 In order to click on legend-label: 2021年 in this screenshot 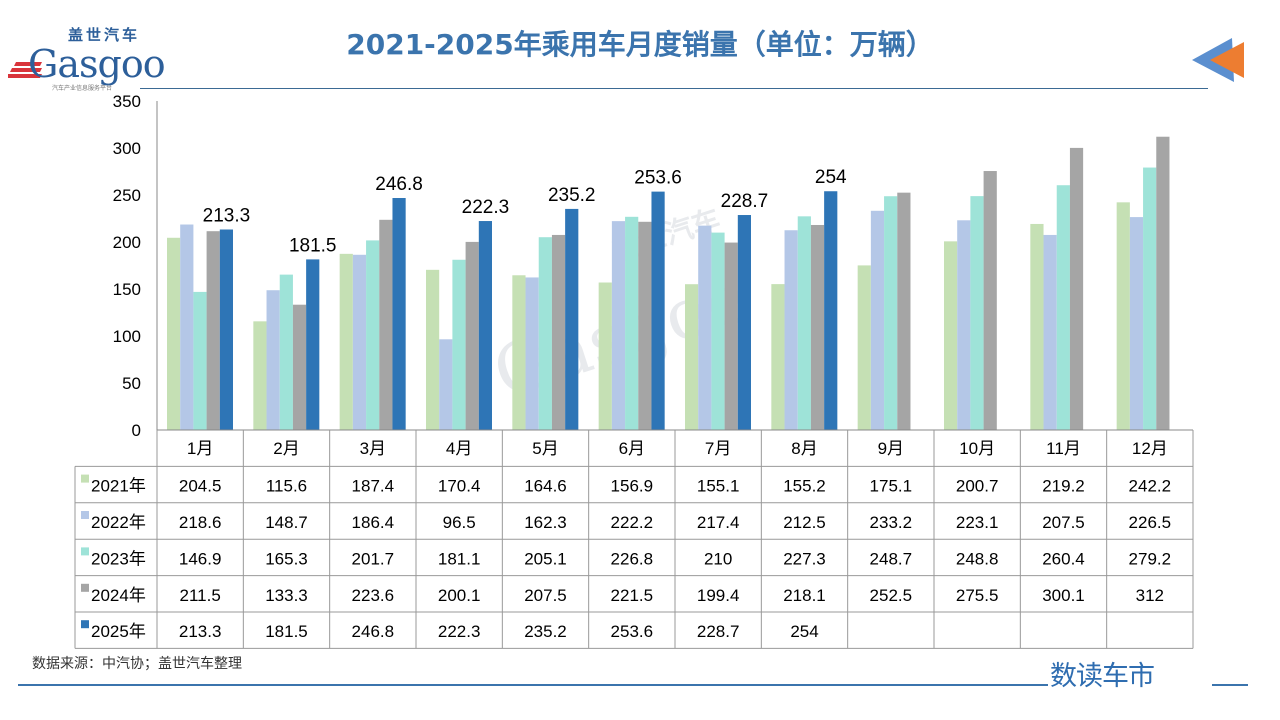, I will do `click(118, 486)`.